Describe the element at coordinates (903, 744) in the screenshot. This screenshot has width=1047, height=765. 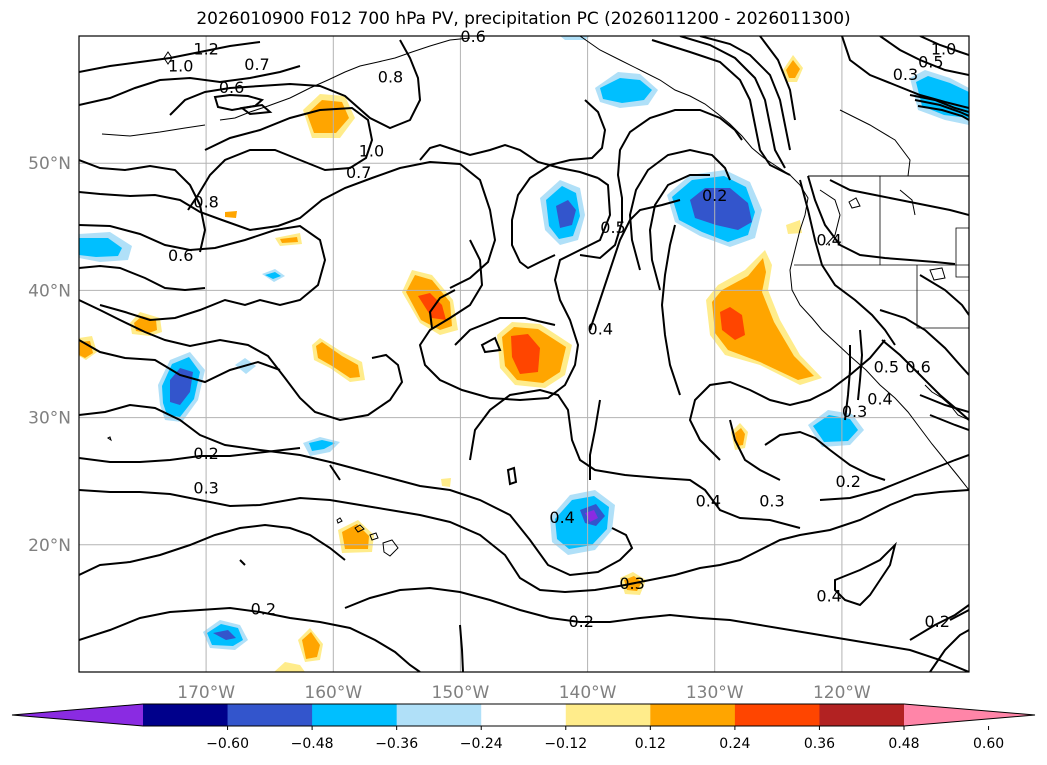
I see `colorbar-tick-label: 0.48` at that location.